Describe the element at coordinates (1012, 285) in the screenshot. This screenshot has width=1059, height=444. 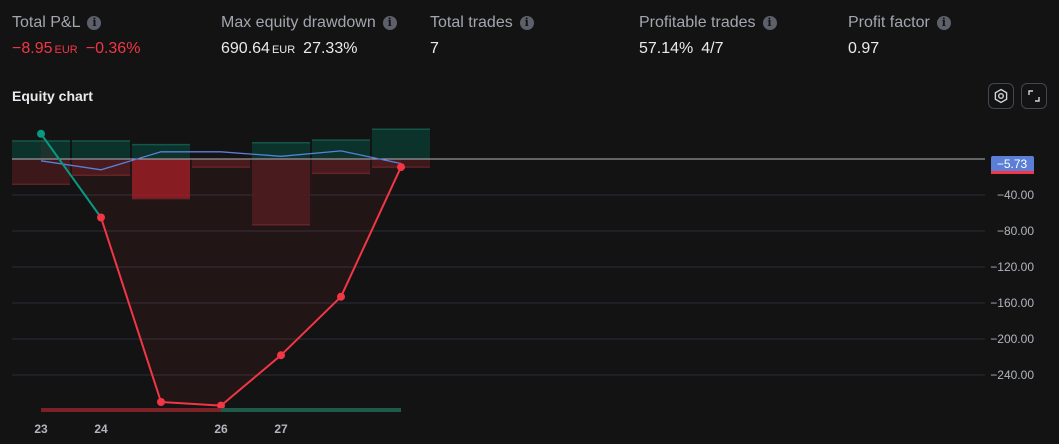
I see `y-axis: −40.00 −80.00 −120.00 −160.00 −200.00 −240.00` at that location.